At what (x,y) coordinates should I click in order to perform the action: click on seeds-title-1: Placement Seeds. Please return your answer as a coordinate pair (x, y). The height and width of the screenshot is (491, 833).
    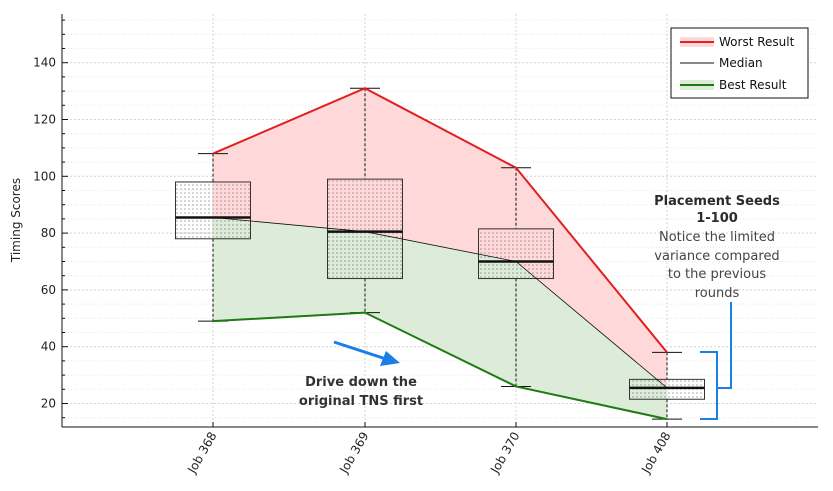
    Looking at the image, I should click on (717, 201).